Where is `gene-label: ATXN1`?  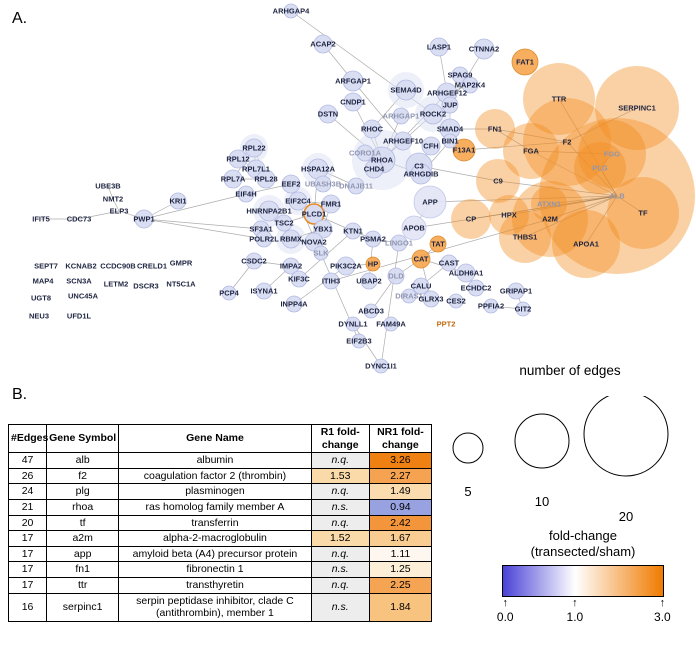 gene-label: ATXN1 is located at coordinates (549, 204).